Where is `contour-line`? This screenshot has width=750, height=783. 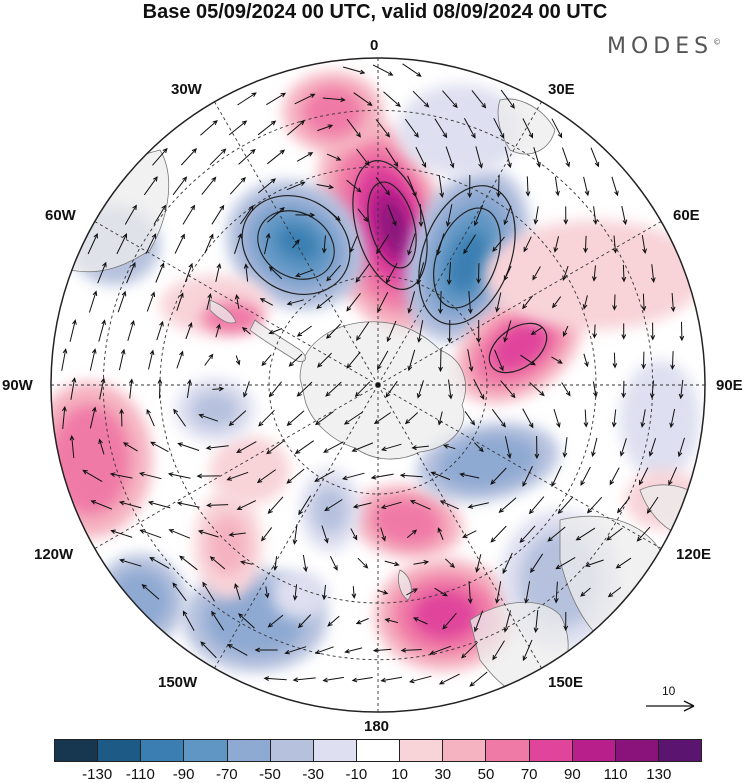
contour-line is located at coordinates (390, 225).